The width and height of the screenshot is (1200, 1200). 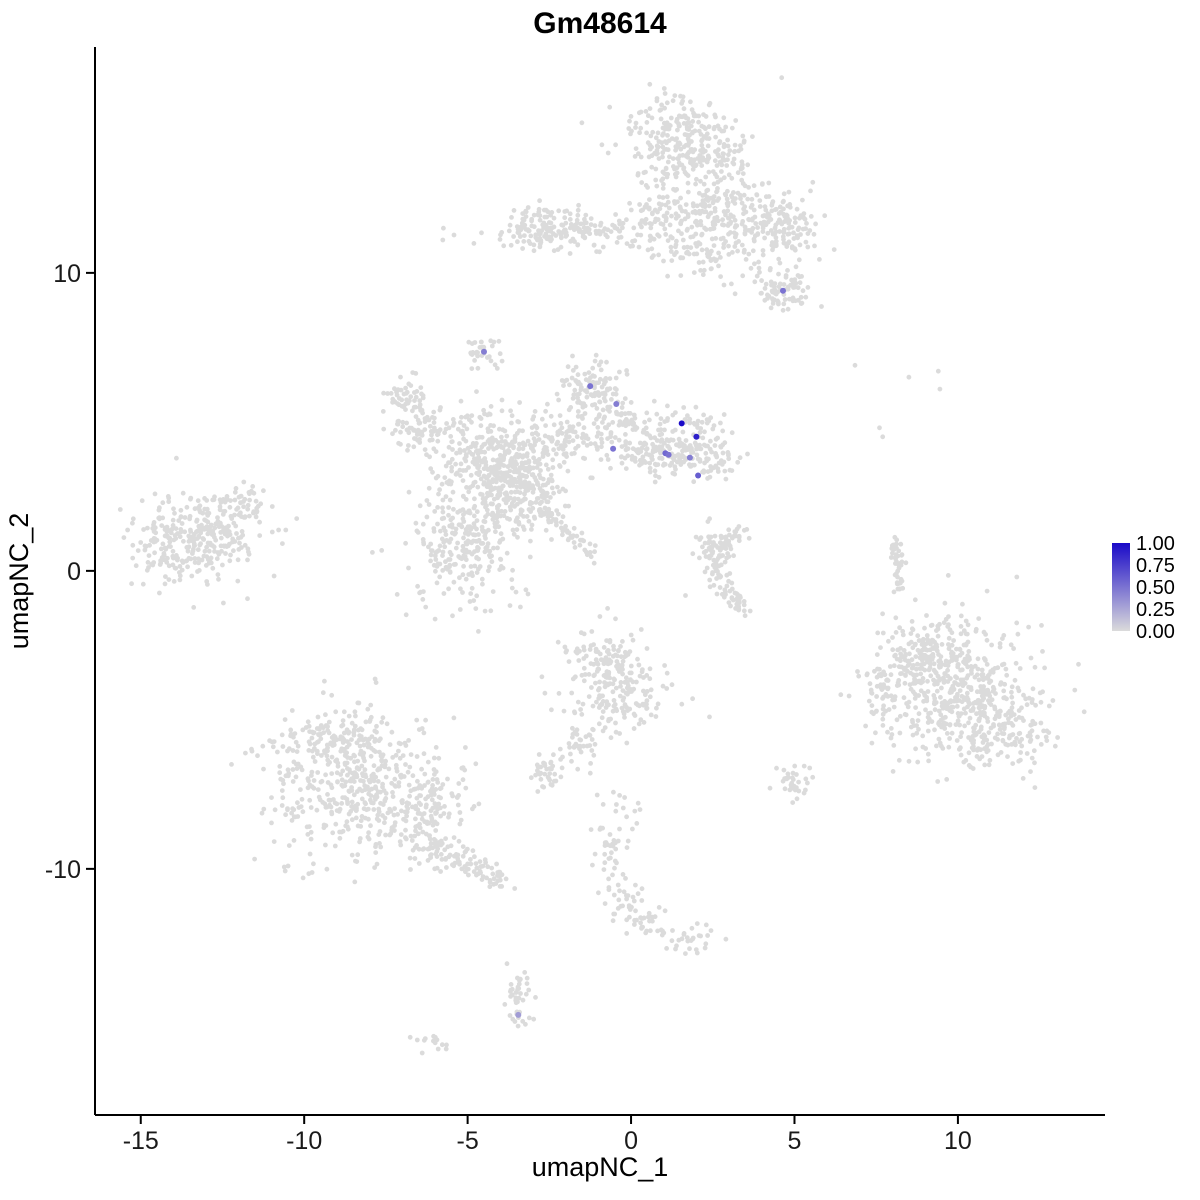 What do you see at coordinates (1155, 566) in the screenshot?
I see `legend-label: 0.75` at bounding box center [1155, 566].